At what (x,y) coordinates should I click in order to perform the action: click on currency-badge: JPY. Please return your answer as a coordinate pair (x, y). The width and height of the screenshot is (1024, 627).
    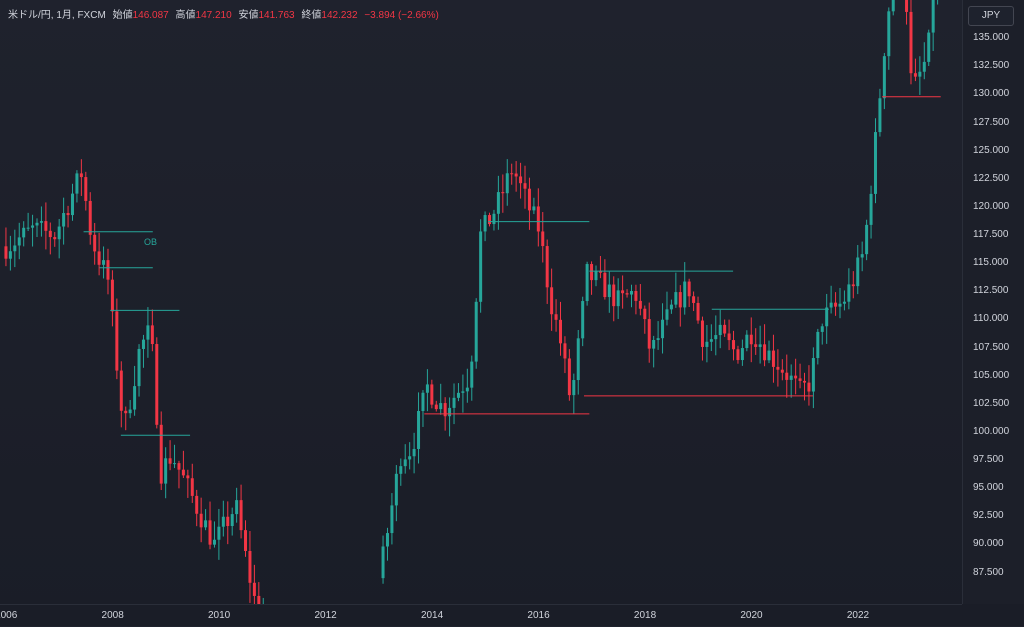
    Looking at the image, I should click on (991, 16).